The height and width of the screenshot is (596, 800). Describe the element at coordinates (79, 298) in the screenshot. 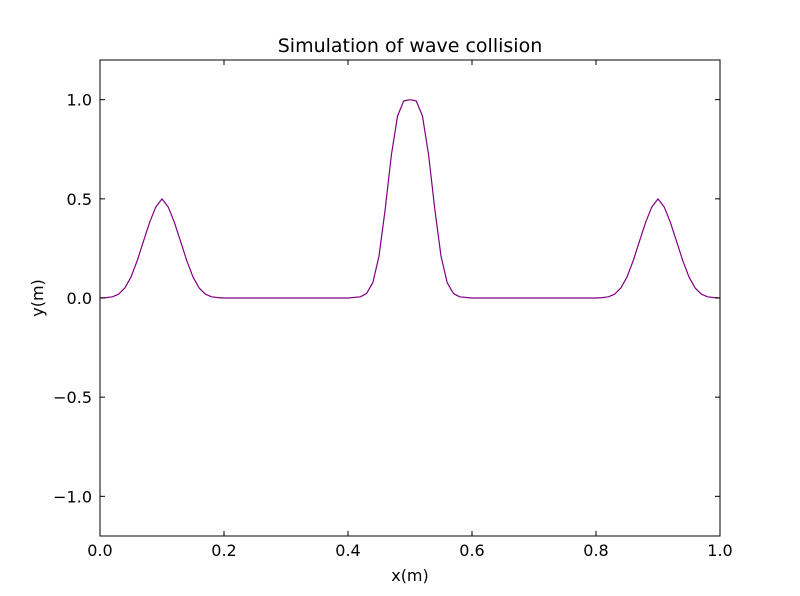

I see `y-tick-label: 0.0` at that location.